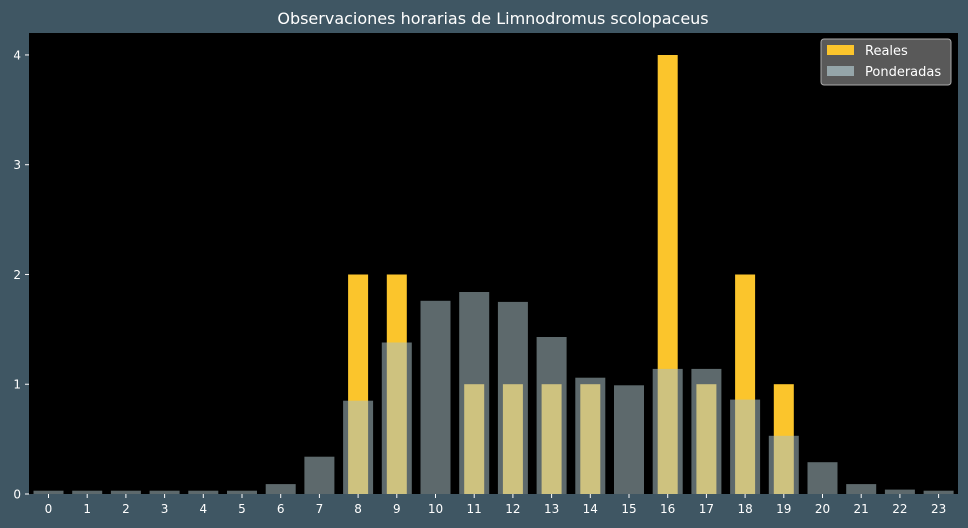 The width and height of the screenshot is (968, 528). Describe the element at coordinates (551, 509) in the screenshot. I see `x-tick-label: 13` at that location.